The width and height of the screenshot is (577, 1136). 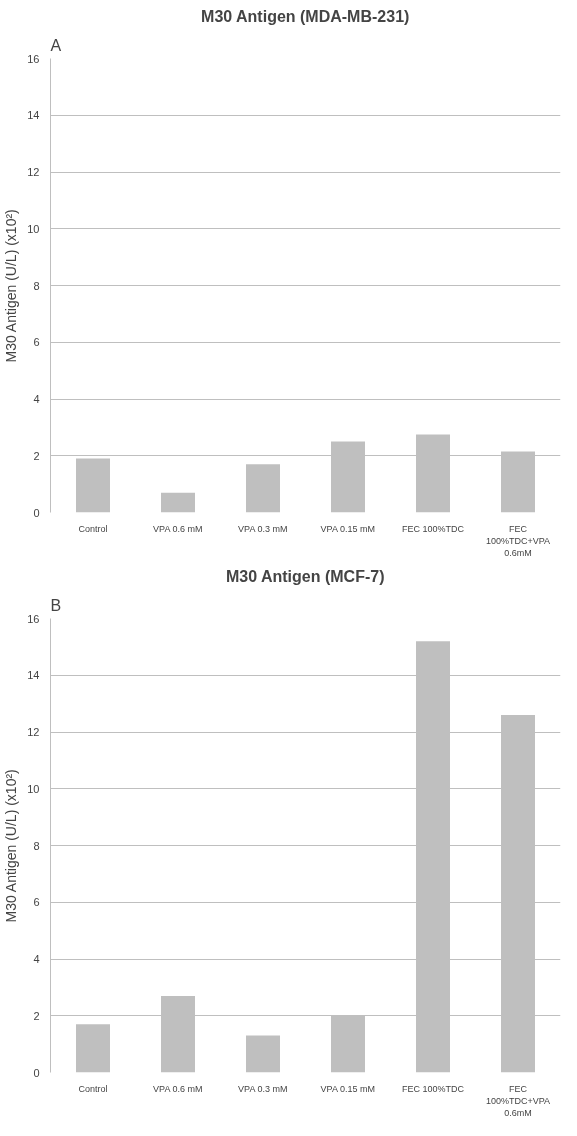 What do you see at coordinates (56, 45) in the screenshot?
I see `text: A` at bounding box center [56, 45].